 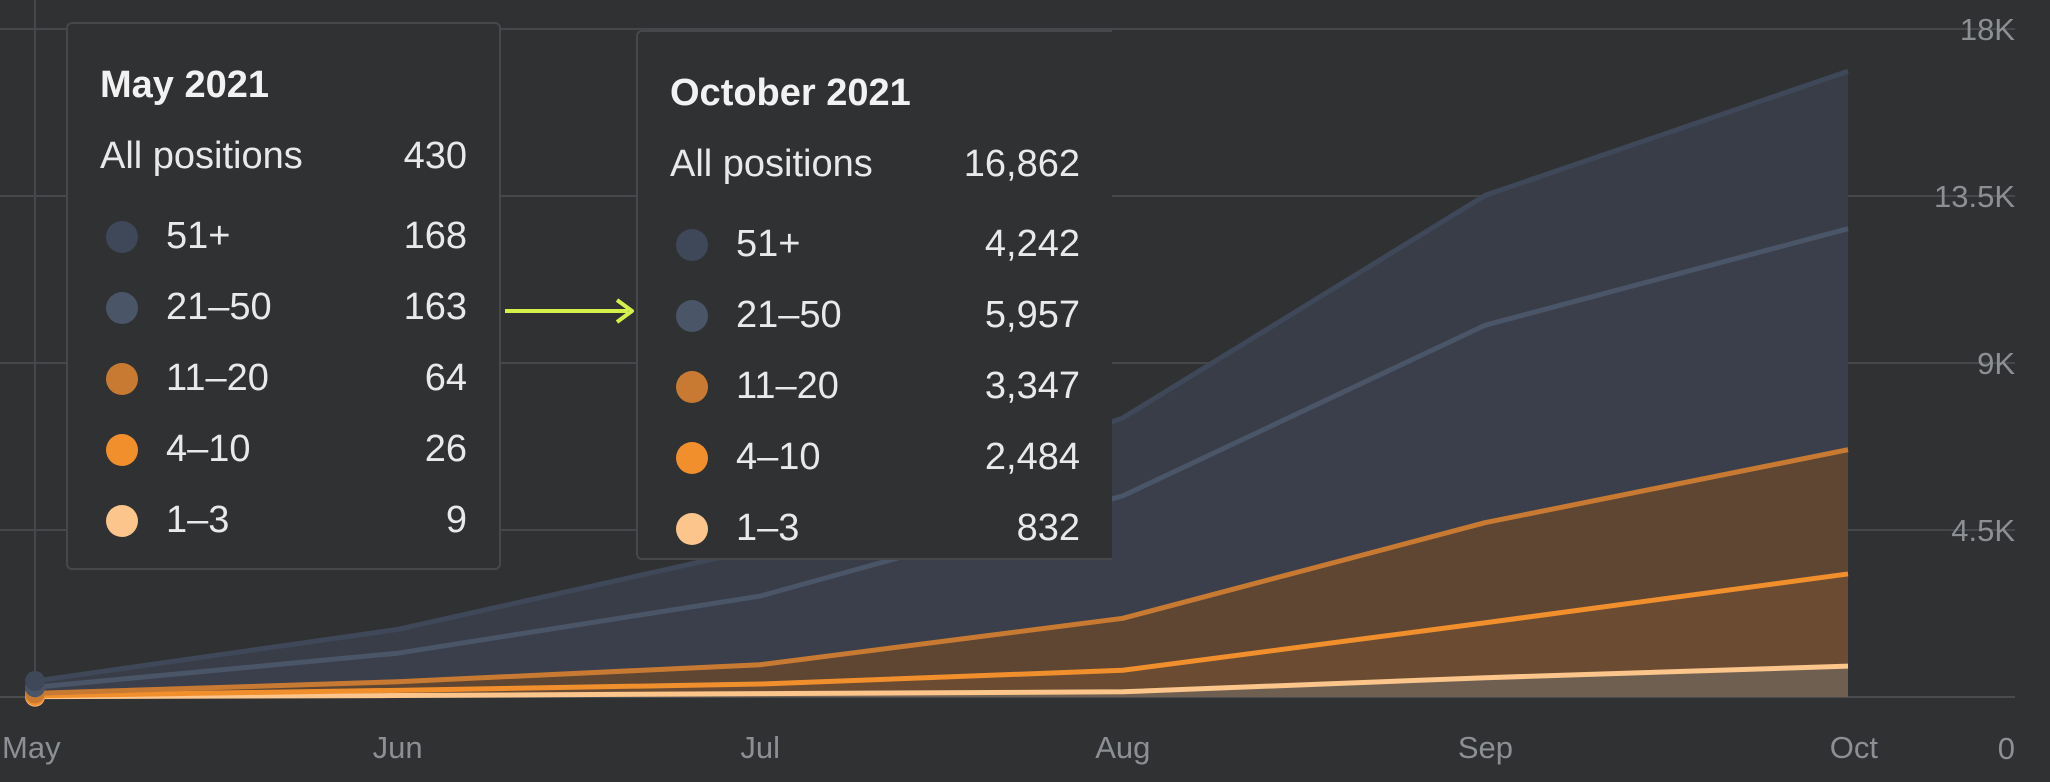 I want to click on arrow-head-icon, so click(x=624, y=311).